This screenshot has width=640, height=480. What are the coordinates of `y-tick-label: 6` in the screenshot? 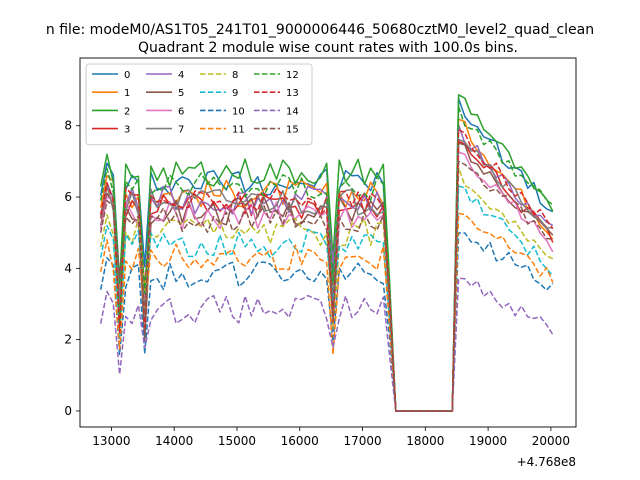 It's located at (68, 197).